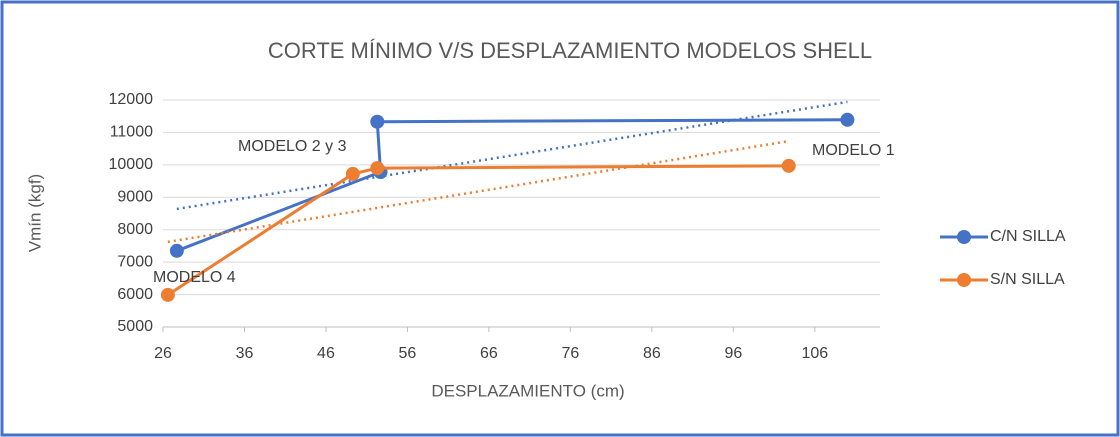  What do you see at coordinates (245, 353) in the screenshot?
I see `x-tick-label: 36` at bounding box center [245, 353].